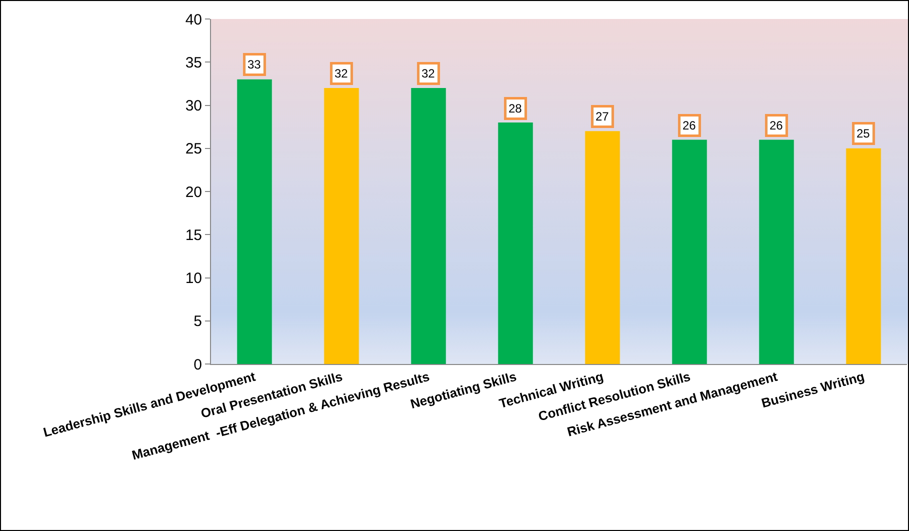 This screenshot has height=531, width=909. I want to click on y-tick-label: 5, so click(198, 321).